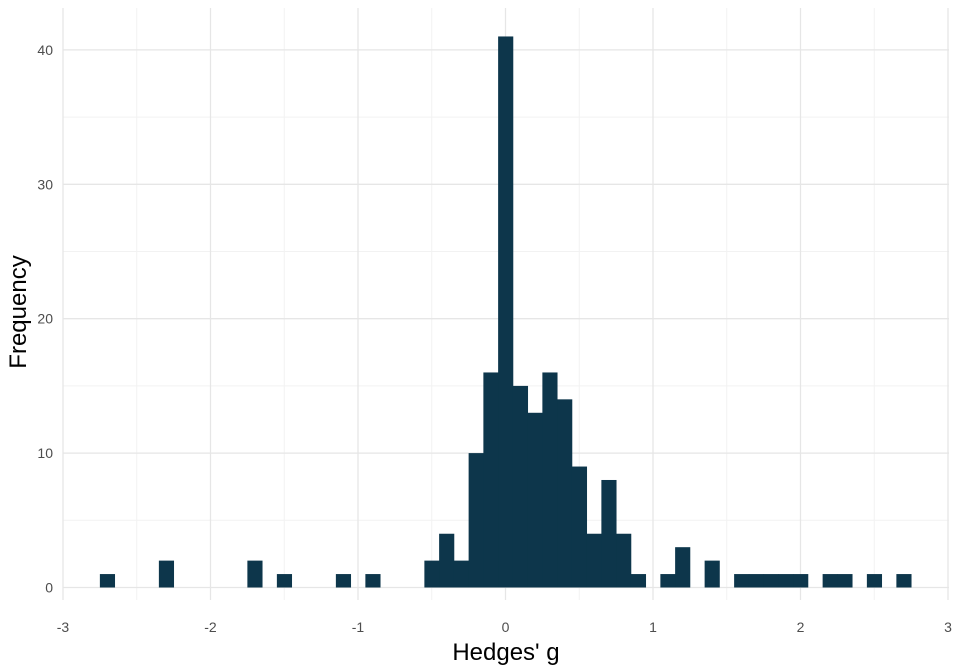  What do you see at coordinates (18, 311) in the screenshot?
I see `y-axis-title: Frequency` at bounding box center [18, 311].